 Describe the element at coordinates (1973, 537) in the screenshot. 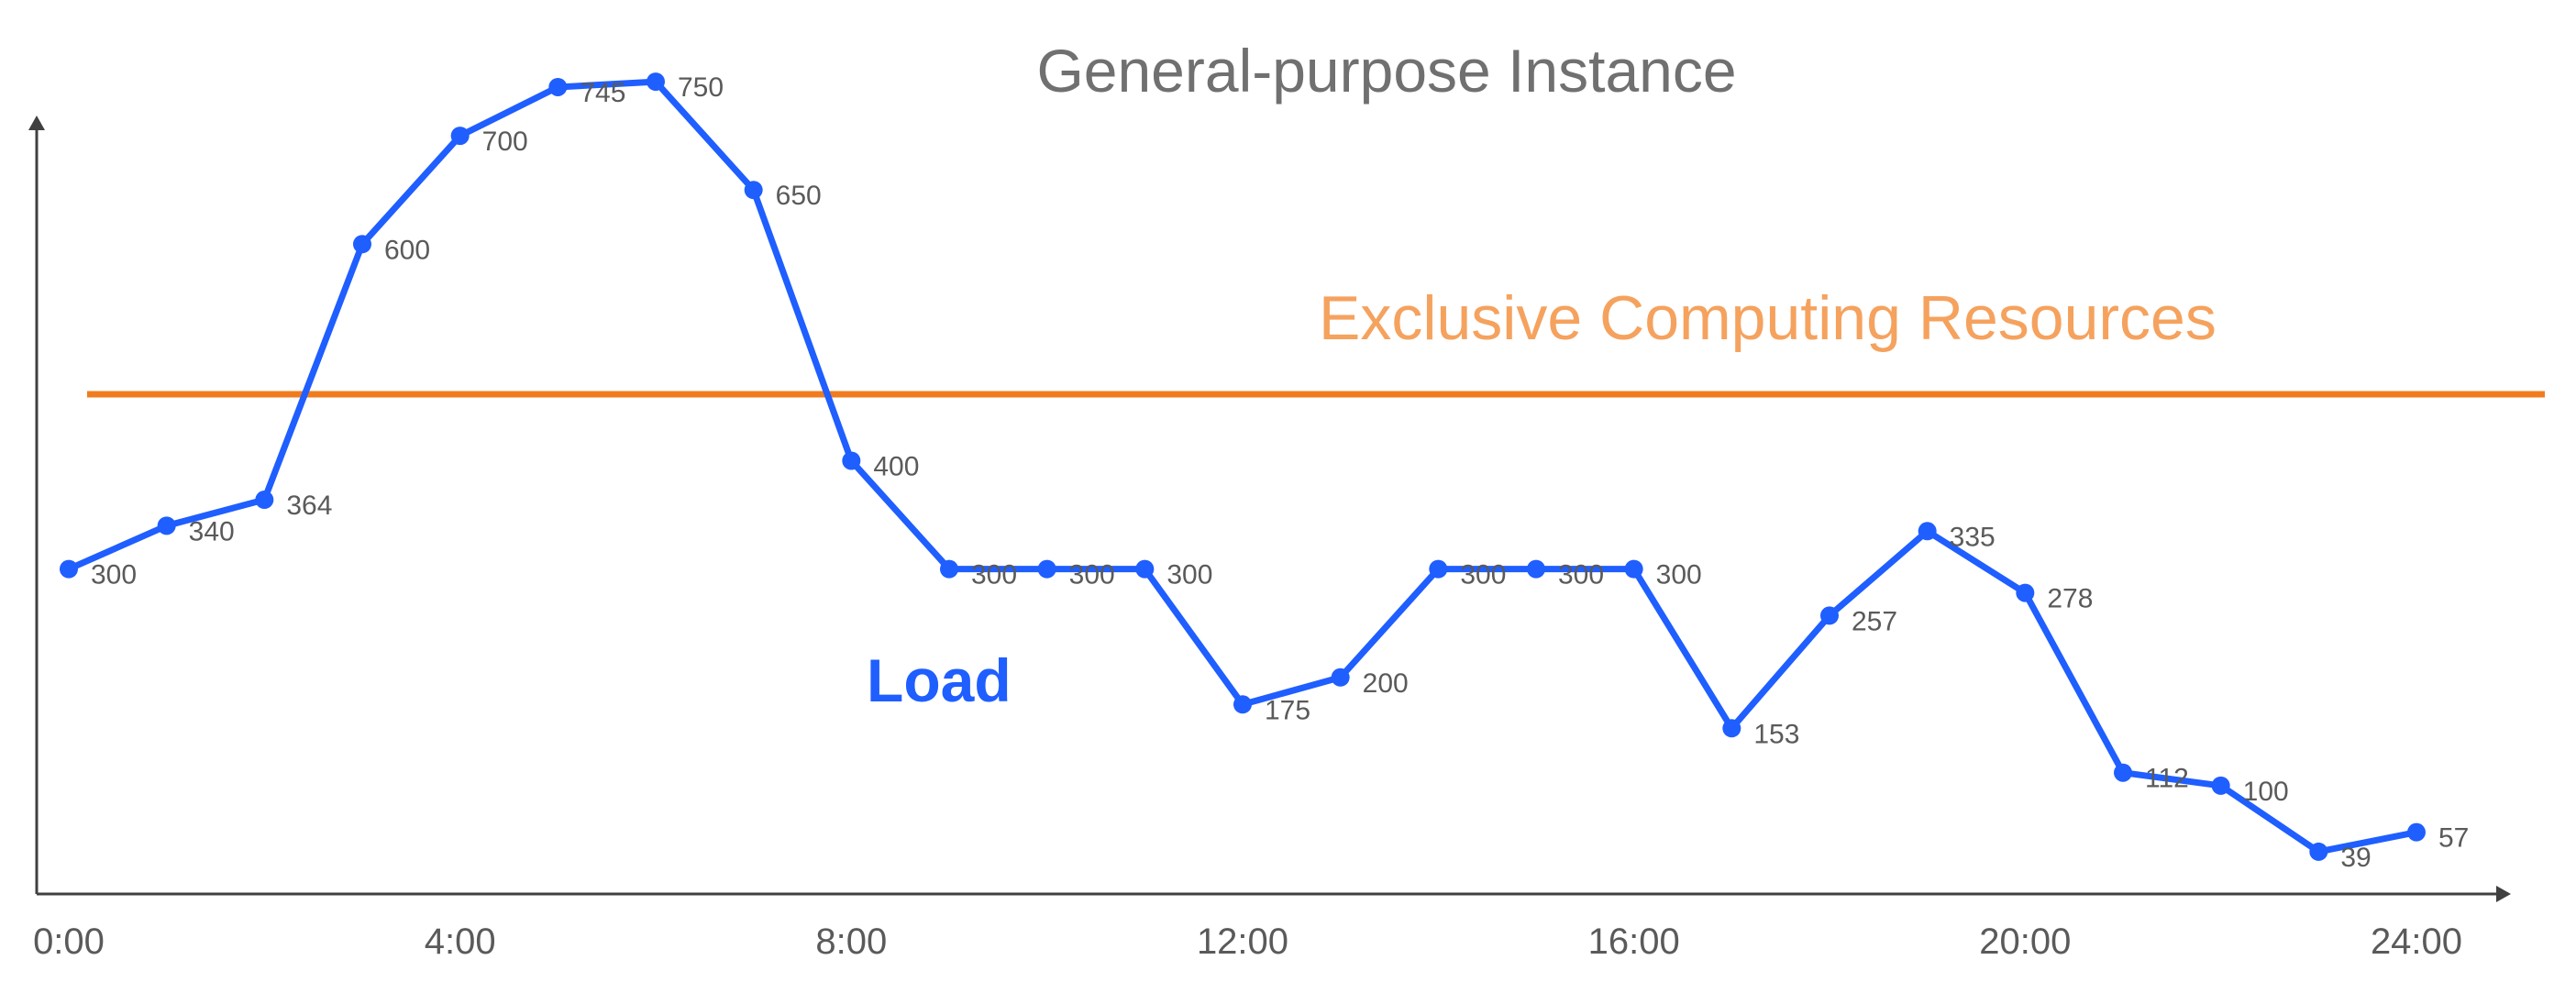

I see `data-label: 335` at that location.